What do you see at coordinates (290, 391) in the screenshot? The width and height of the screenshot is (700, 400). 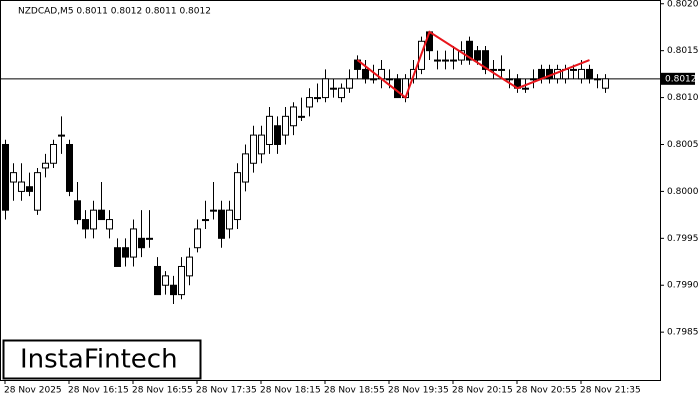 I see `x-tick-label: 28 Nov 18:15` at bounding box center [290, 391].